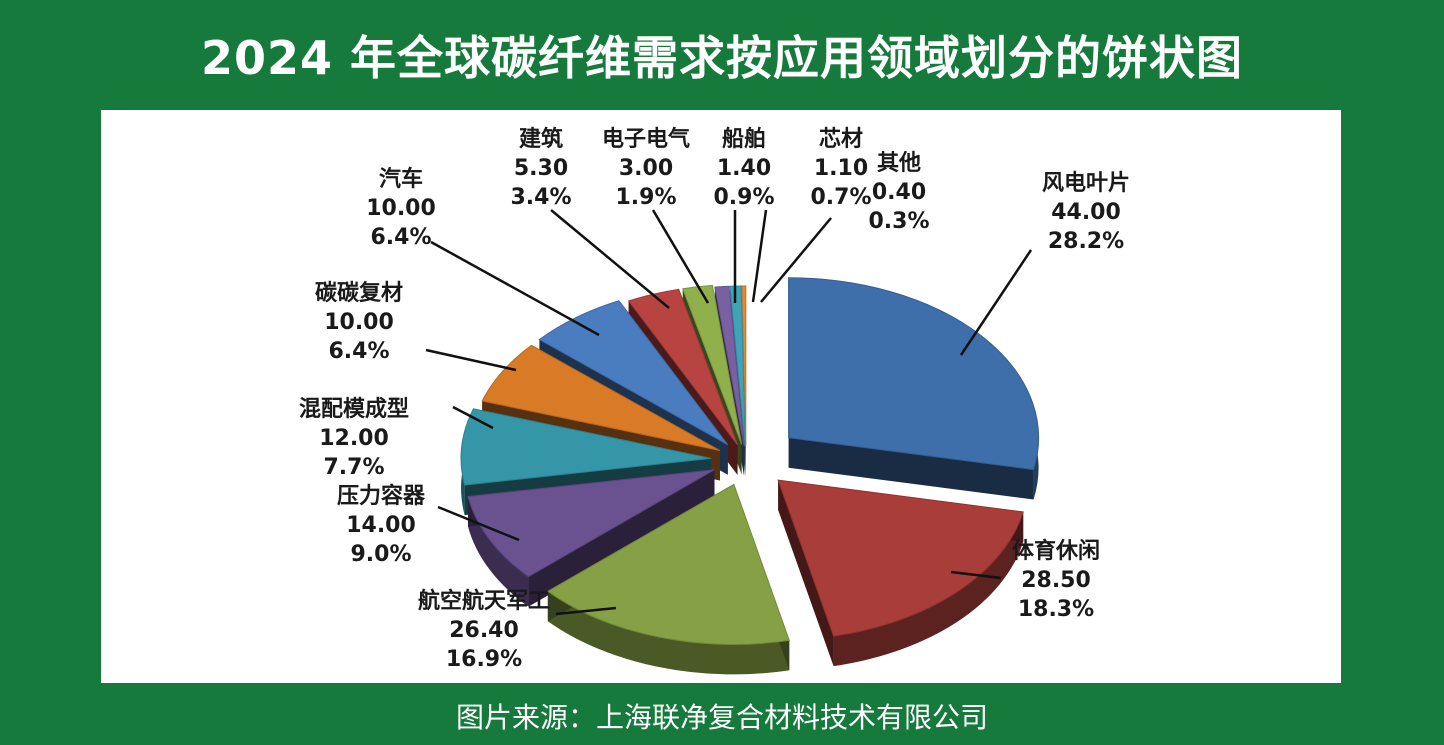 The image size is (1444, 745). I want to click on chart-title: 2024 年全球碳纤维需求按应用领域划分的饼状图, so click(722, 58).